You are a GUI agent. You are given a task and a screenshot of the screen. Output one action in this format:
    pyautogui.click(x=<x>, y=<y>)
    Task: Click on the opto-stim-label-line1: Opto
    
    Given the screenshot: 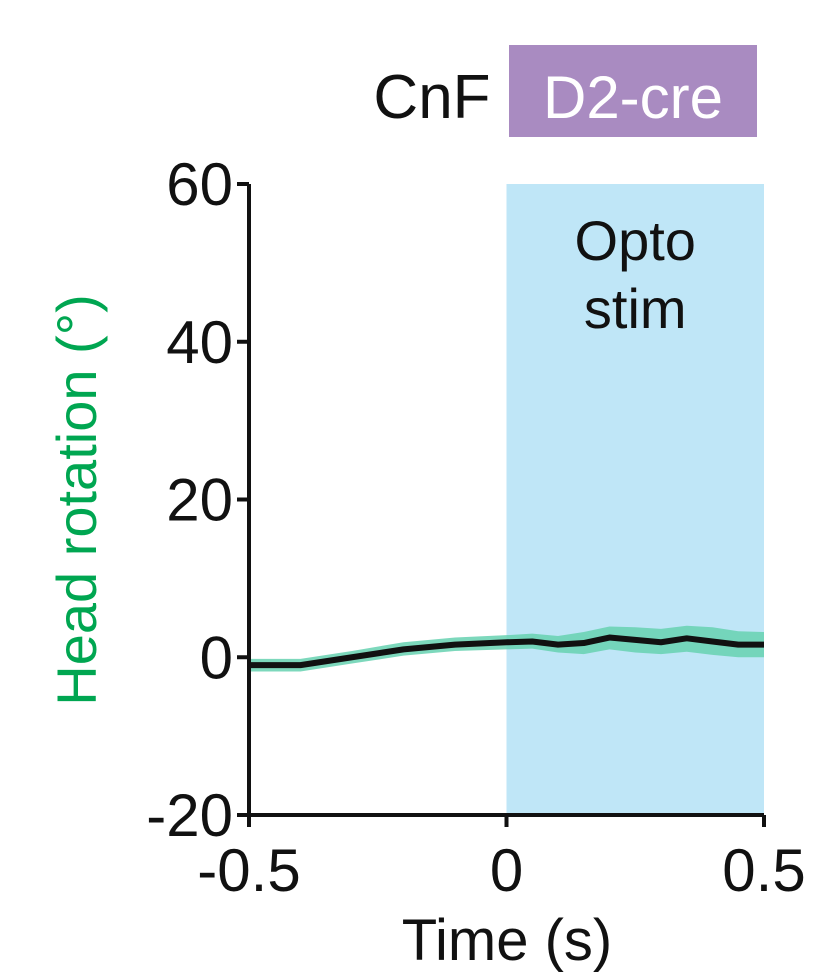 What is the action you would take?
    pyautogui.click(x=635, y=240)
    